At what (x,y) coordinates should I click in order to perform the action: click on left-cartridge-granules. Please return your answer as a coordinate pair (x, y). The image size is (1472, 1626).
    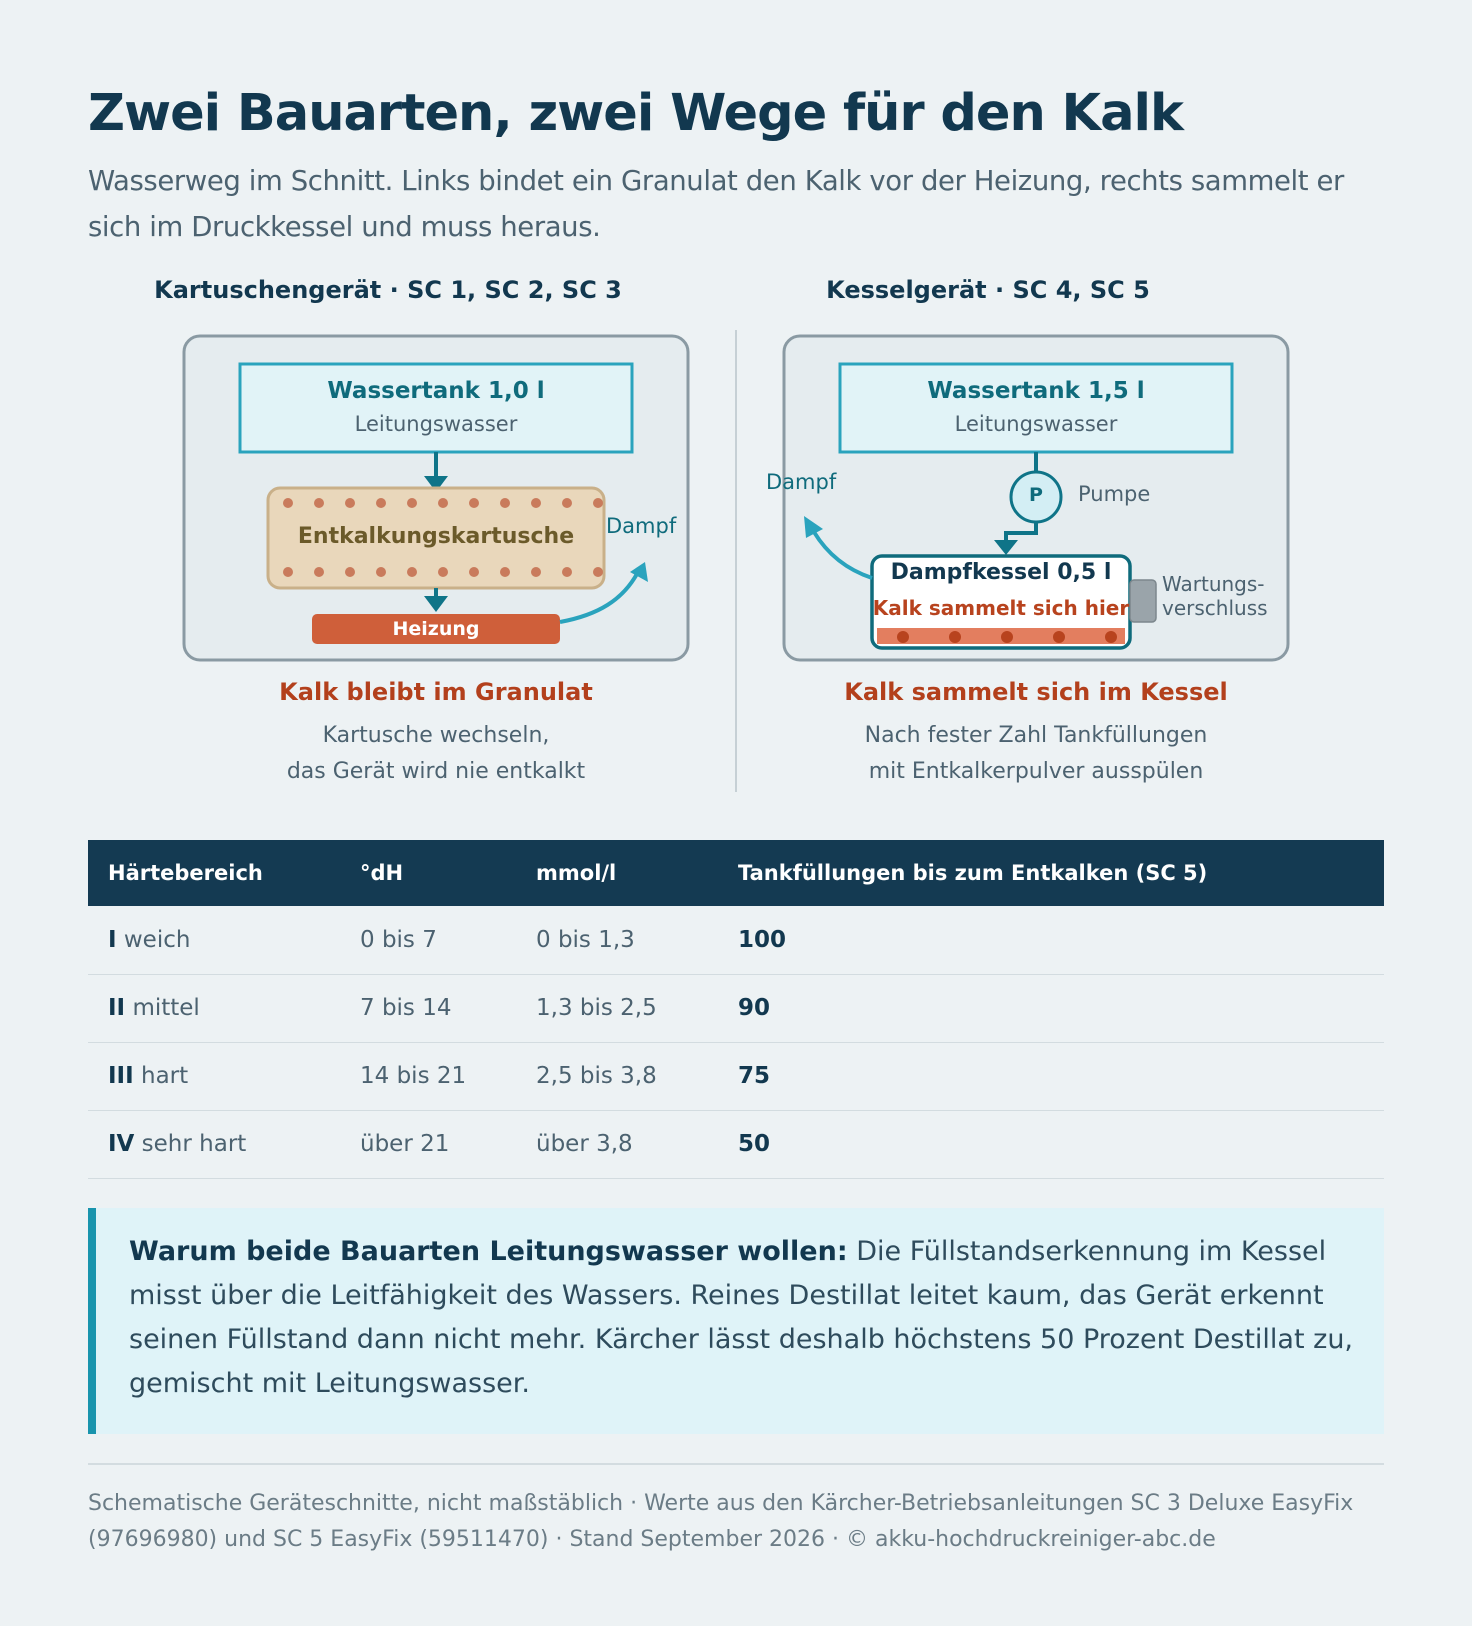
    Looking at the image, I should click on (443, 537).